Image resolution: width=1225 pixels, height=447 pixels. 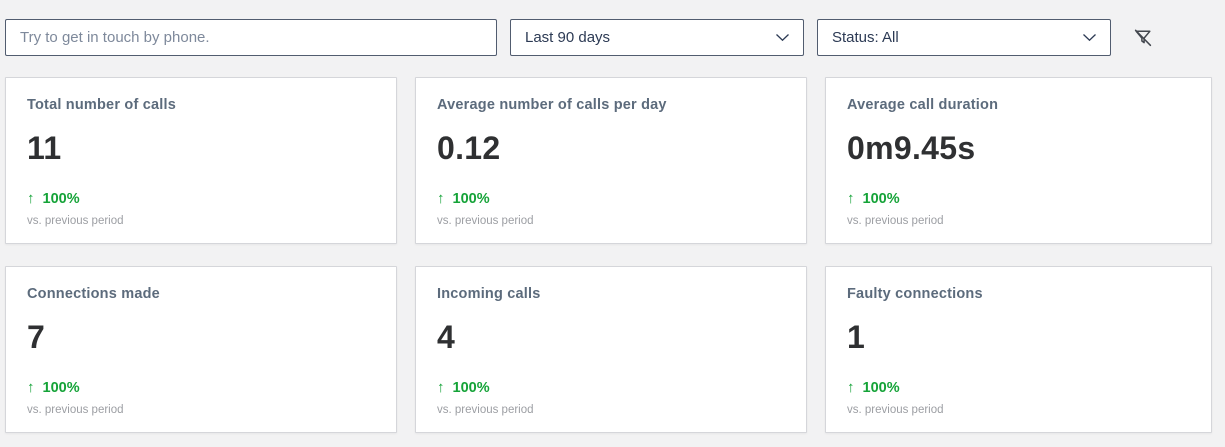 I want to click on date-range-dropdown-value: Last 90 days, so click(x=568, y=37).